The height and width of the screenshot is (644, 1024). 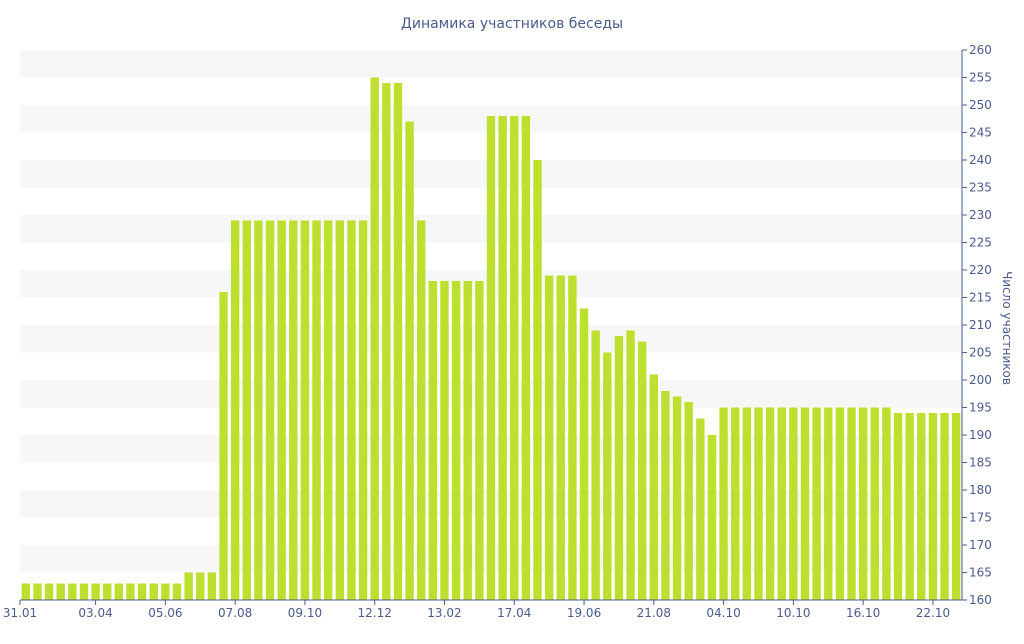 What do you see at coordinates (980, 270) in the screenshot?
I see `y-tick-label: 220` at bounding box center [980, 270].